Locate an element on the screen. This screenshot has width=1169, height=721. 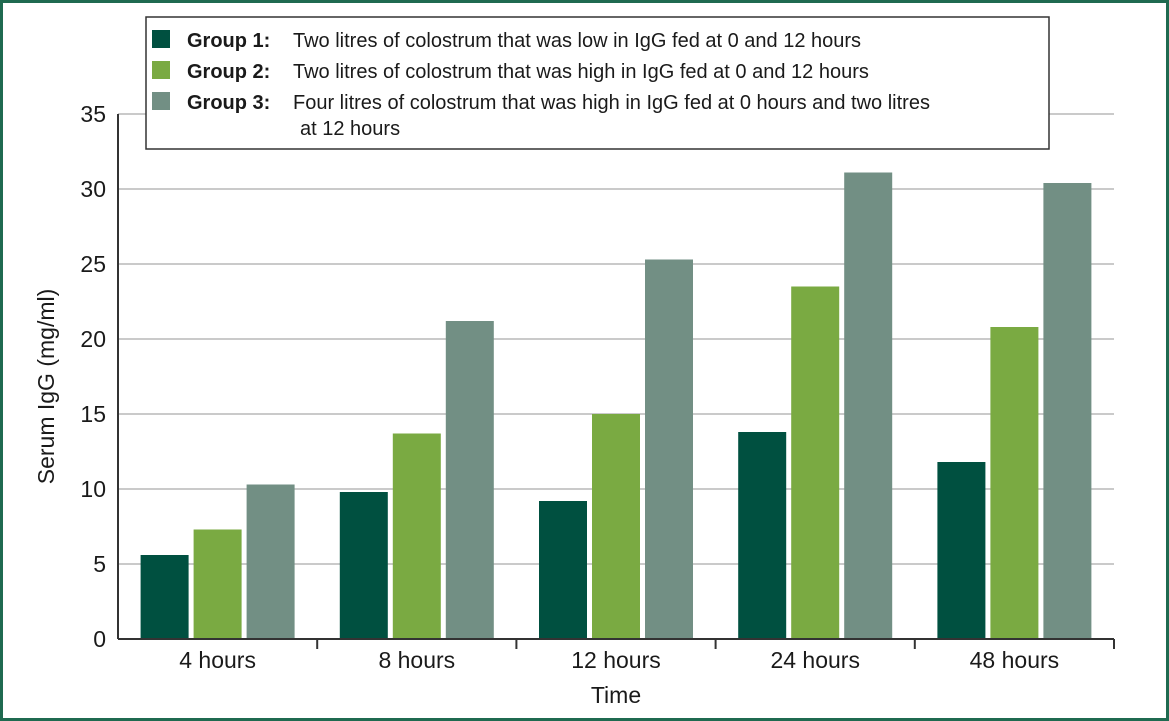
bar-group3-24-hours is located at coordinates (868, 405).